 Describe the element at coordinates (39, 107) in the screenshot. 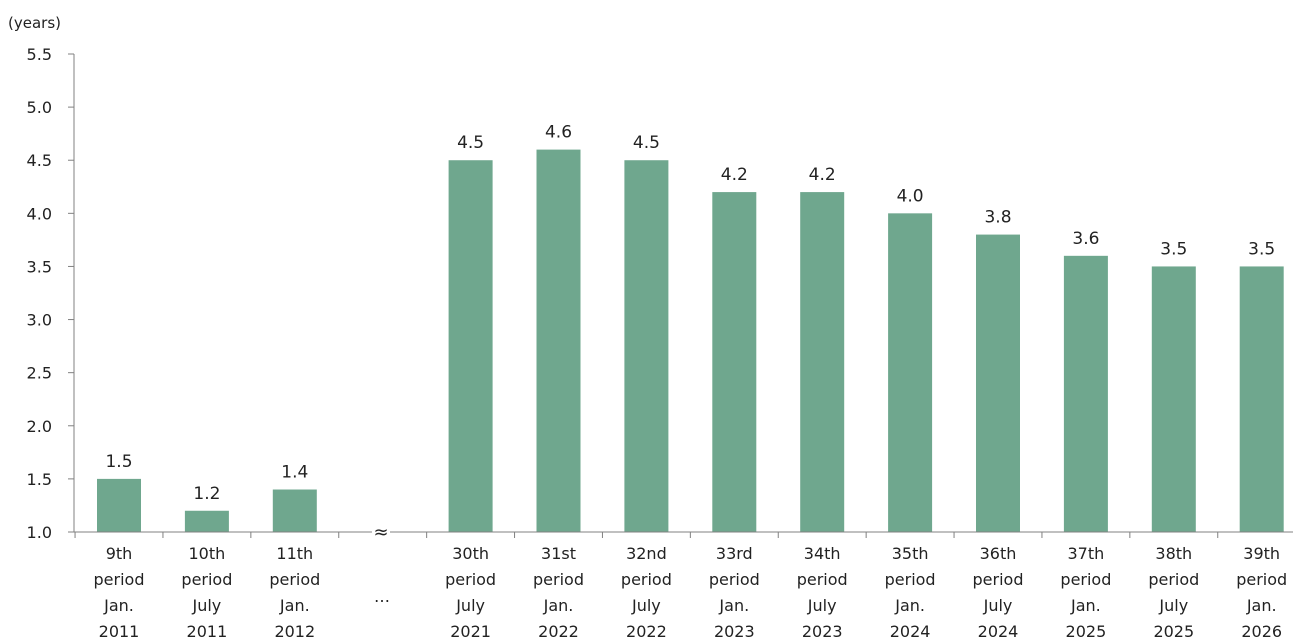

I see `y-tick-label: 5.0` at that location.